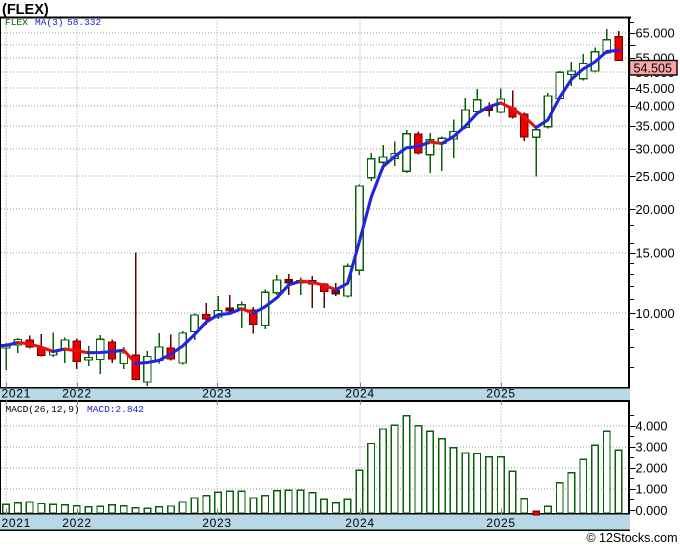 Image resolution: width=680 pixels, height=551 pixels. Describe the element at coordinates (652, 447) in the screenshot. I see `svg-text: 3.000` at that location.